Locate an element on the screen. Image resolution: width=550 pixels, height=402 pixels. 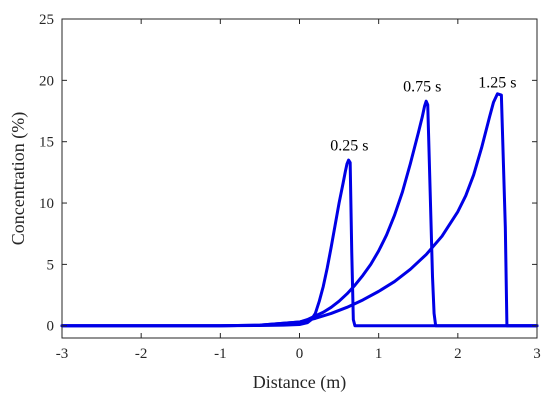
y-tick-label: 20 is located at coordinates (46, 81).